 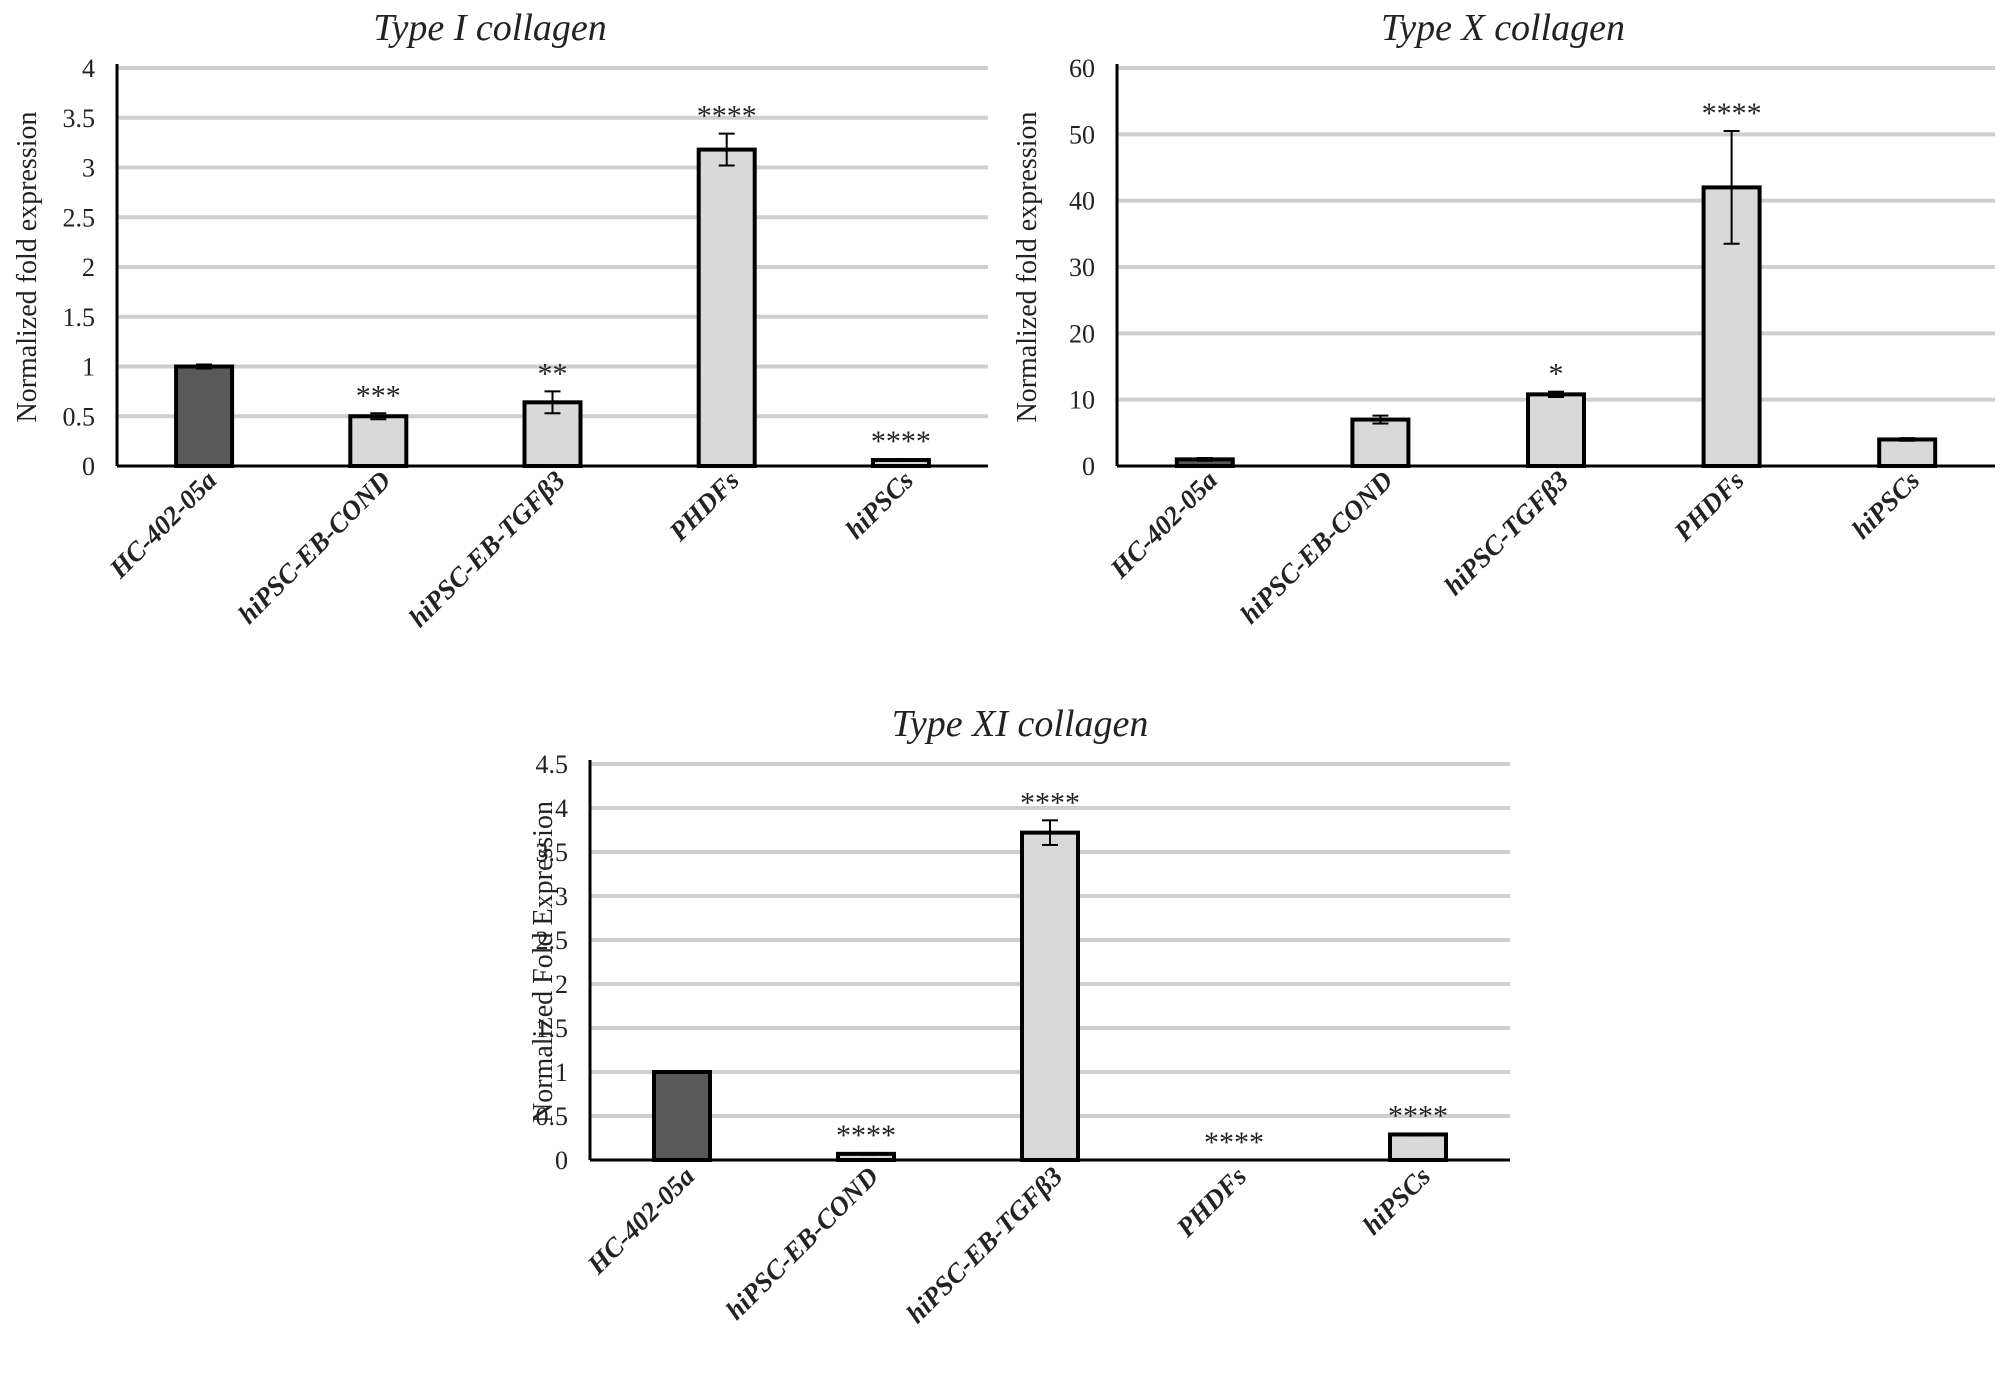 What do you see at coordinates (378, 395) in the screenshot?
I see `significance-marker: ***` at bounding box center [378, 395].